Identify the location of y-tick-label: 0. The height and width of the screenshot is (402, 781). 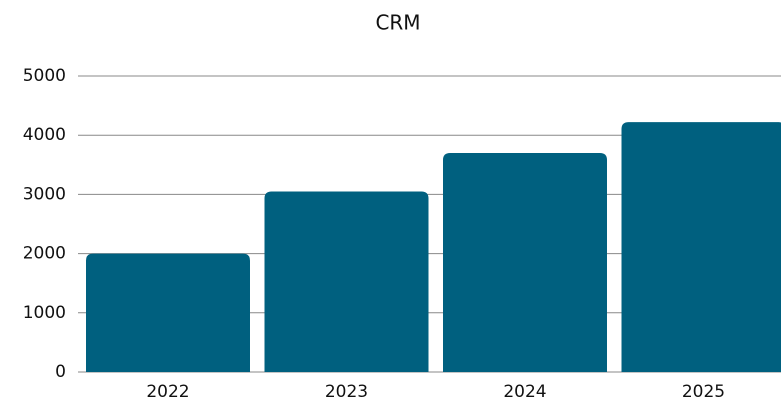
(60, 372).